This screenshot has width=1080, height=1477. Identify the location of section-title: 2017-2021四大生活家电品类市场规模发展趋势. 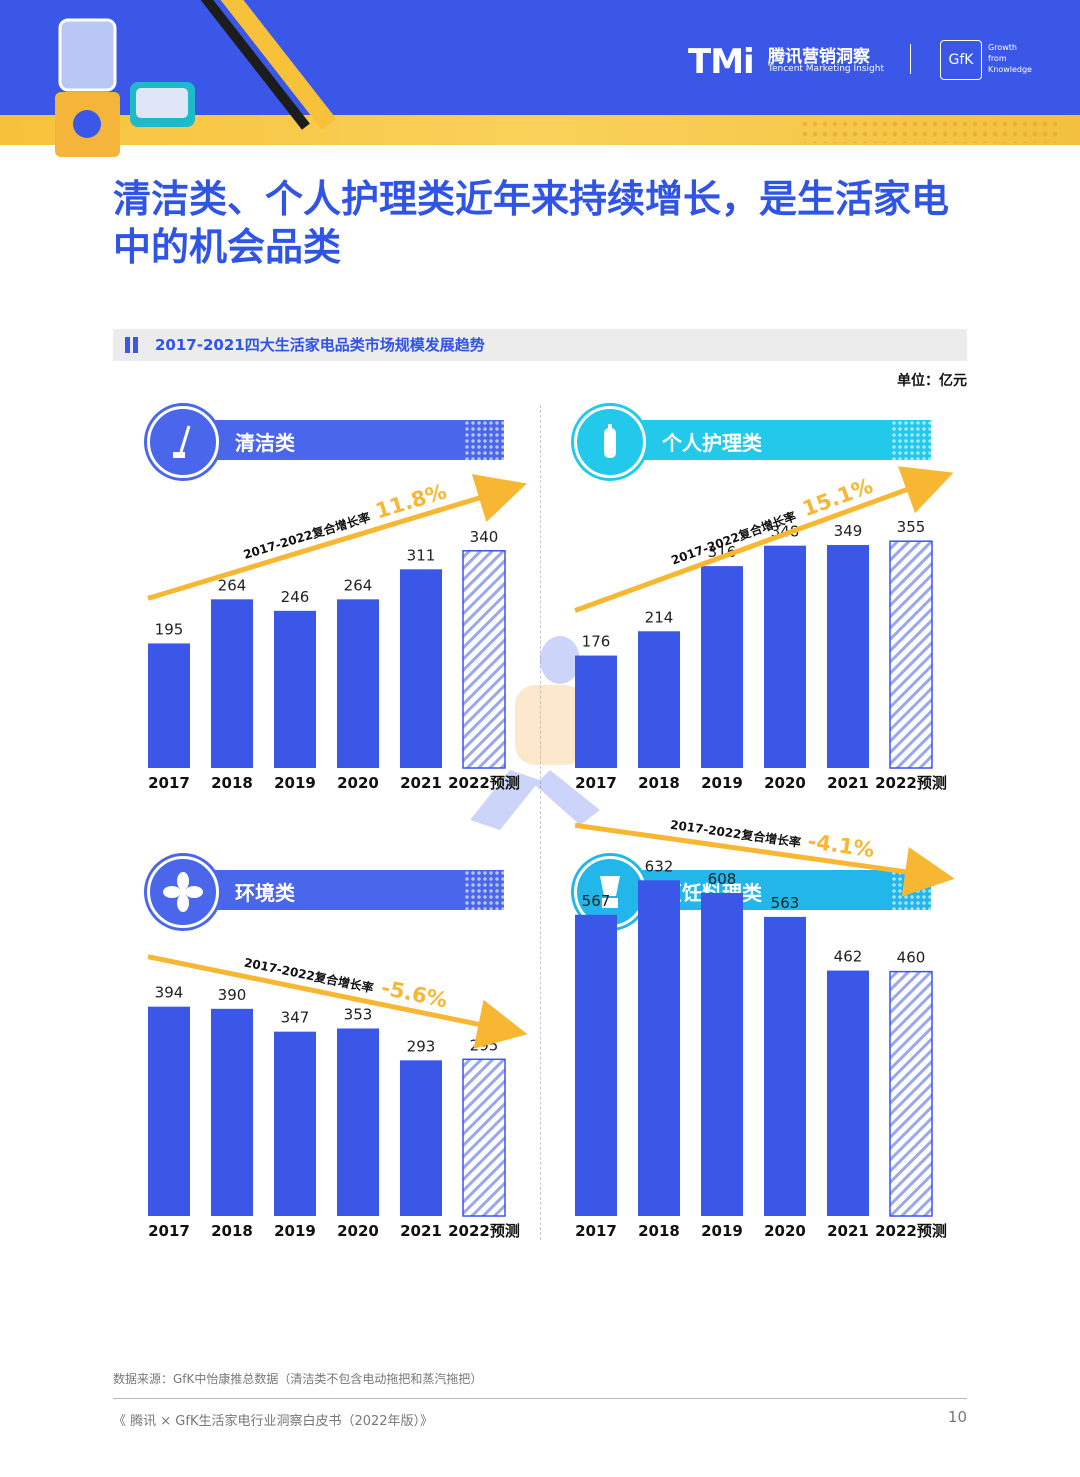
(320, 345).